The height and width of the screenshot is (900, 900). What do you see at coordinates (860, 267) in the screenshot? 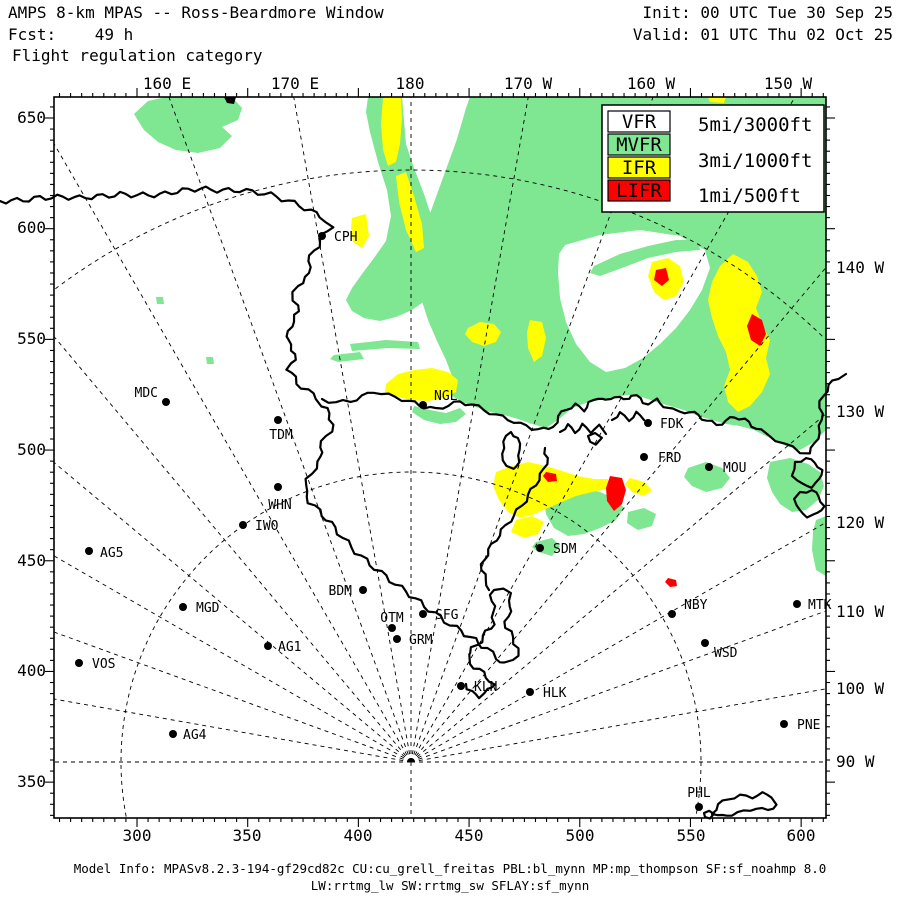
I see `axis-label-right: 140 W` at bounding box center [860, 267].